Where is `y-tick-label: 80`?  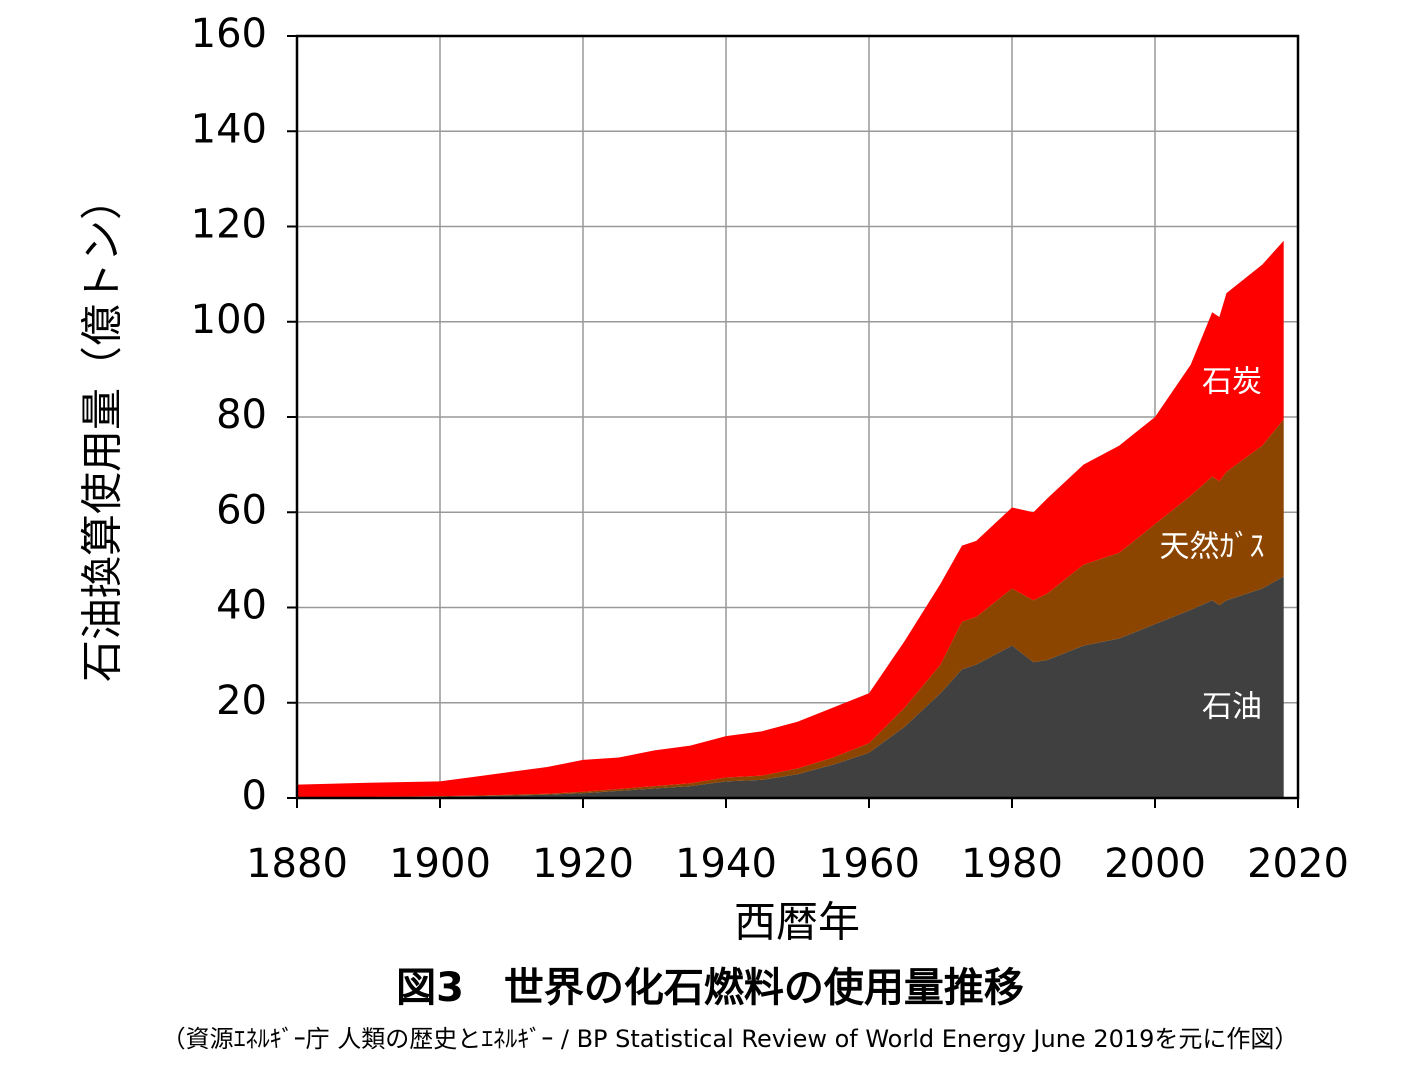
y-tick-label: 80 is located at coordinates (241, 415).